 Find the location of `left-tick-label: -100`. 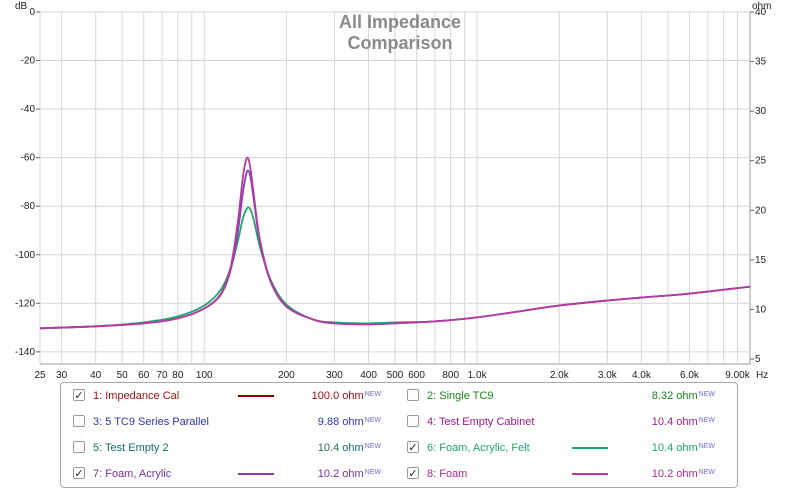

left-tick-label: -100 is located at coordinates (25, 255).